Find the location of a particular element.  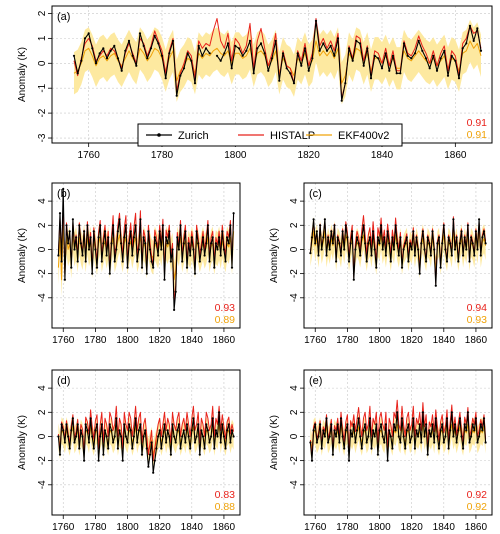

plot-frame is located at coordinates (146, 255).